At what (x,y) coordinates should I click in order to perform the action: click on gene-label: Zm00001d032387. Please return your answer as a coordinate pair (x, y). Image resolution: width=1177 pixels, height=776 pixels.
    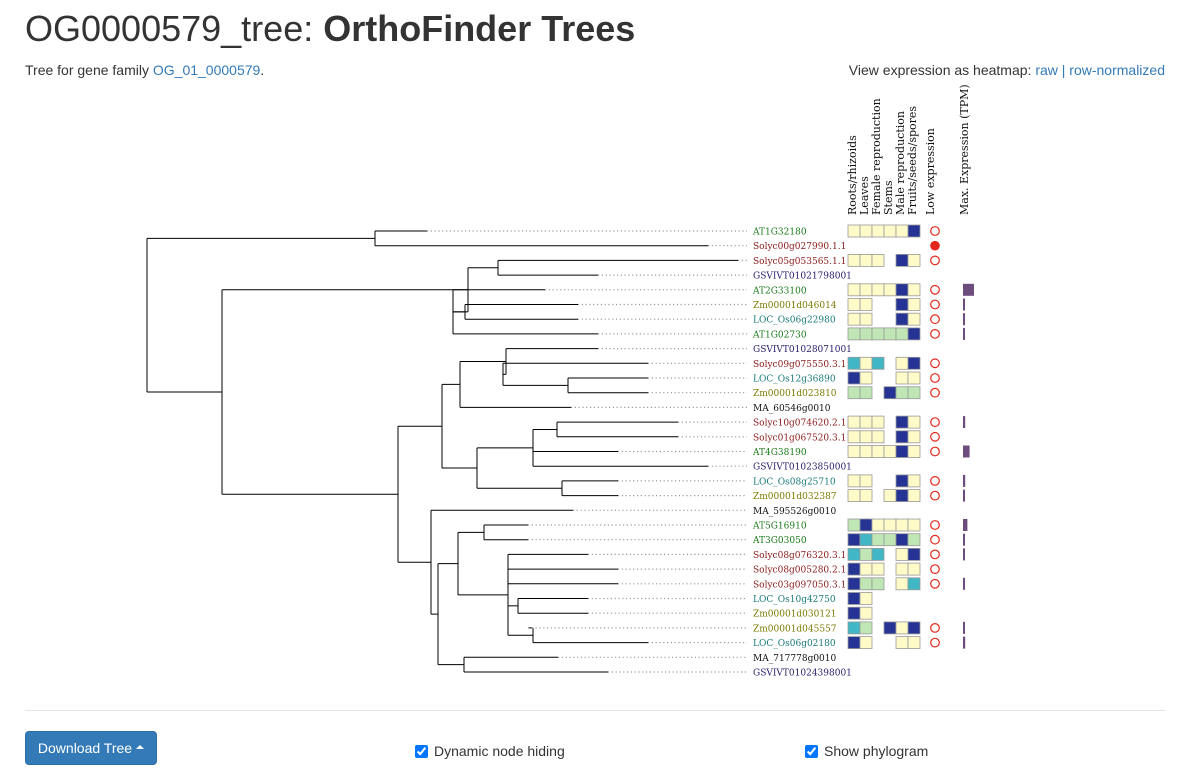
    Looking at the image, I should click on (795, 497).